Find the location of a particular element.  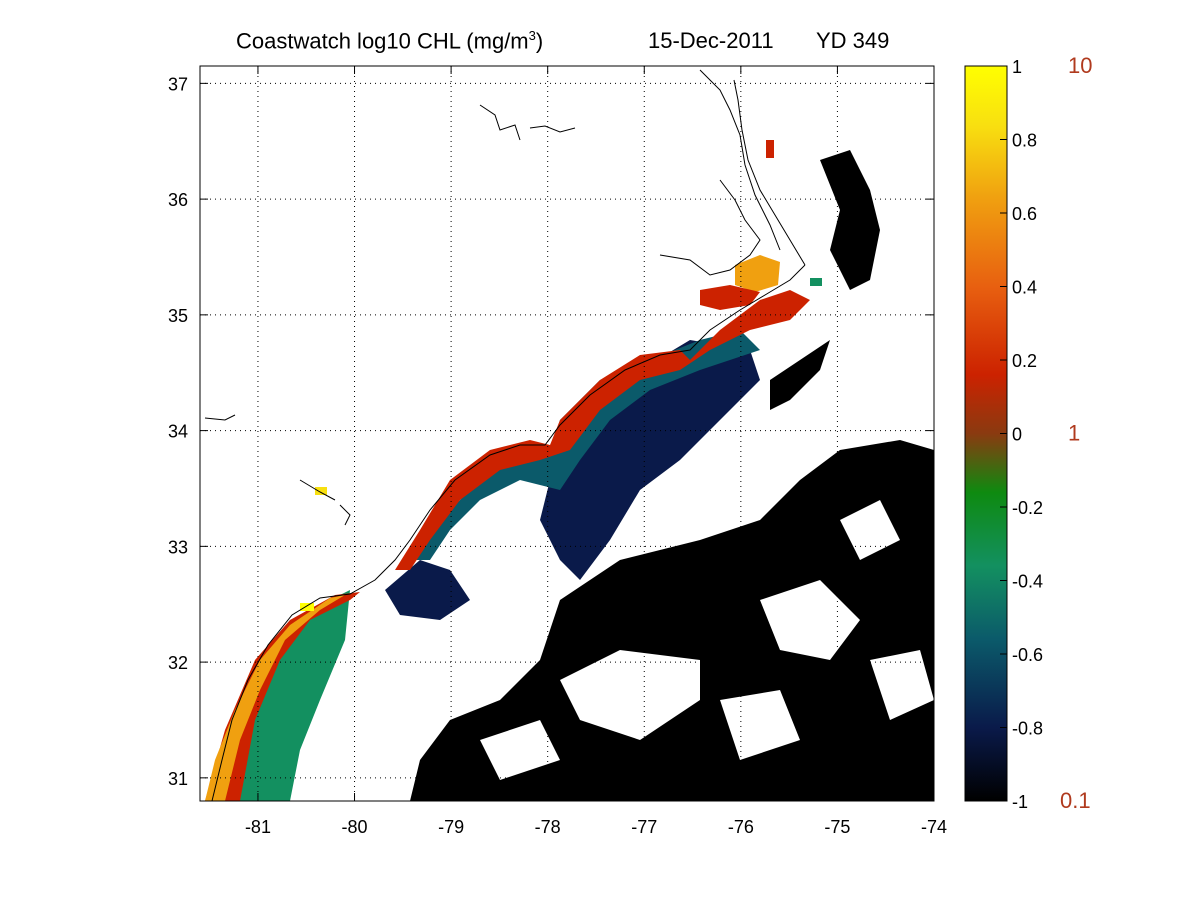

nc-coastal-red-band is located at coordinates (602, 430).